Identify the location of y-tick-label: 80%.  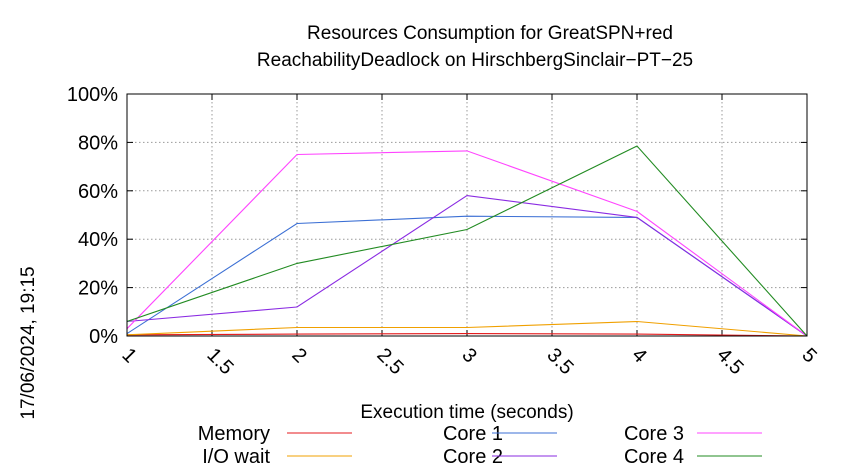
(98, 143).